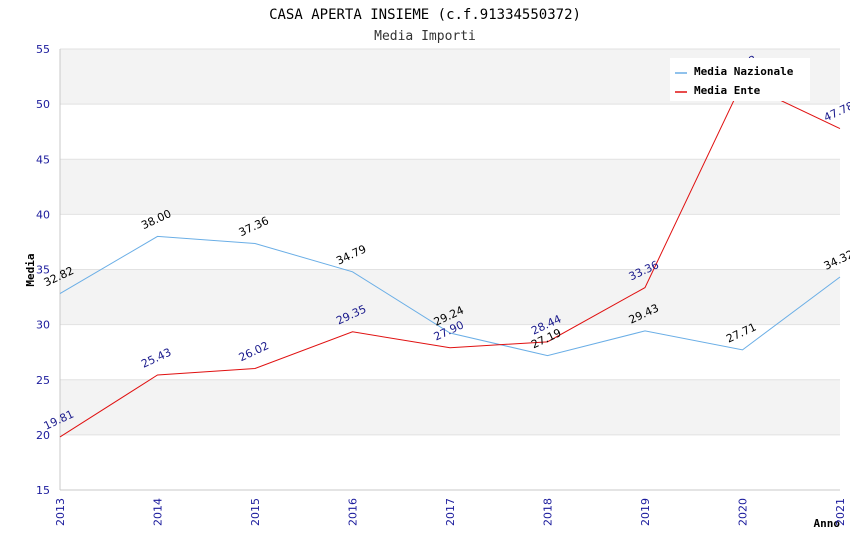 The image size is (850, 550). I want to click on x-tick-label: 2017, so click(450, 512).